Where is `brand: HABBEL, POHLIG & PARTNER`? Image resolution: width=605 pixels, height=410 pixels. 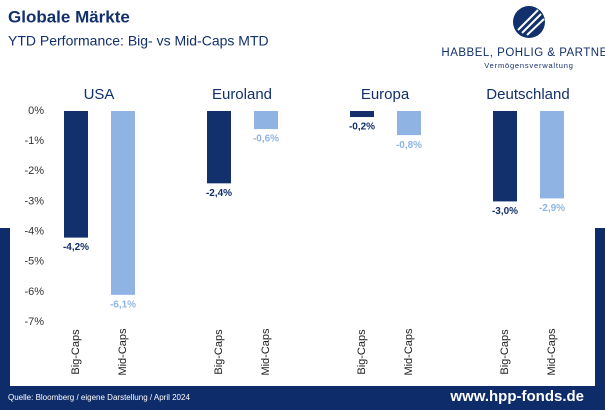 brand: HABBEL, POHLIG & PARTNER is located at coordinates (523, 53).